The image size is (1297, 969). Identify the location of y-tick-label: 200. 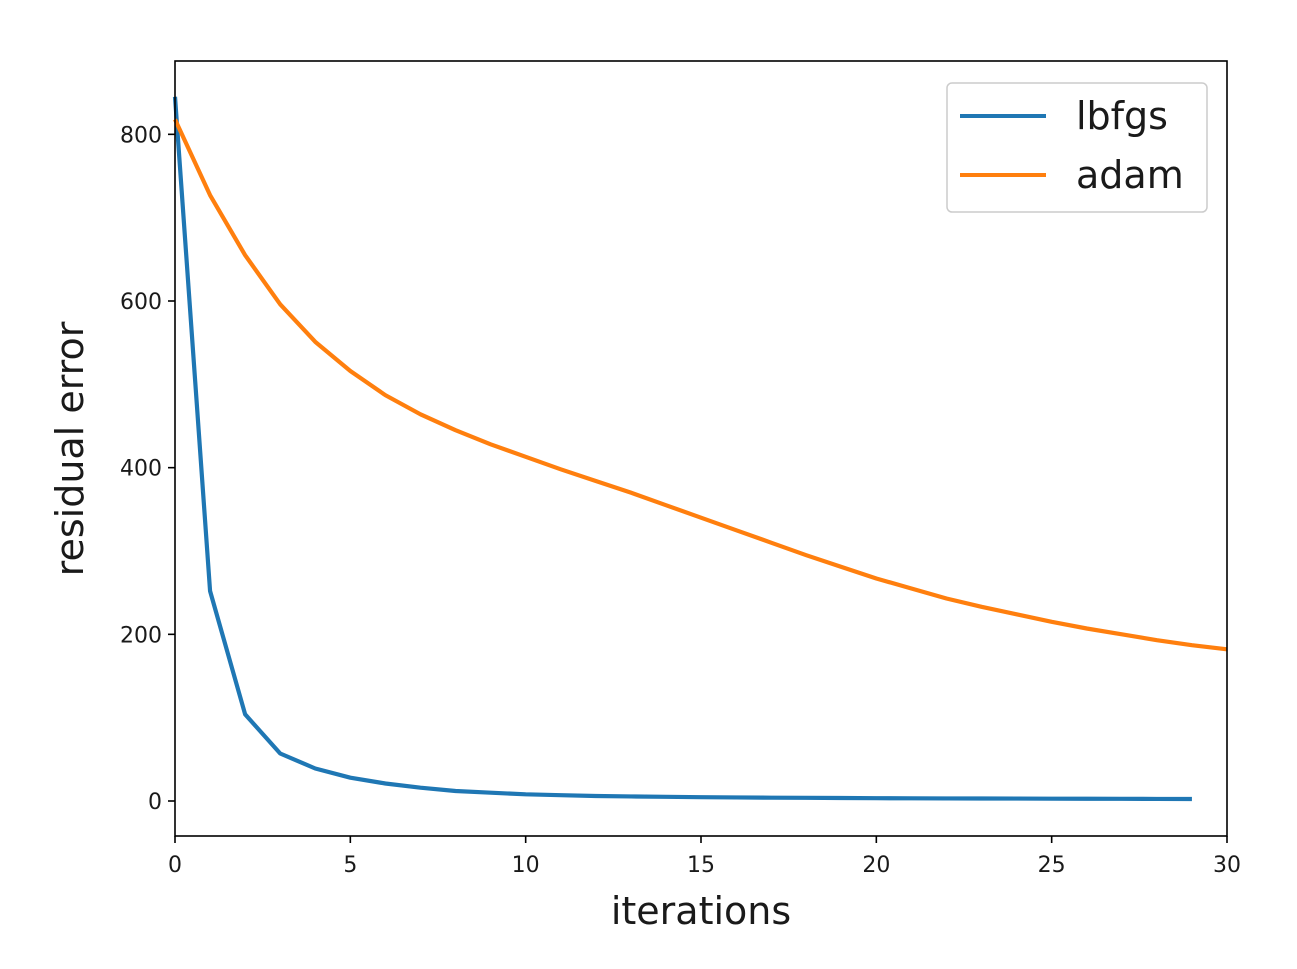
(141, 635).